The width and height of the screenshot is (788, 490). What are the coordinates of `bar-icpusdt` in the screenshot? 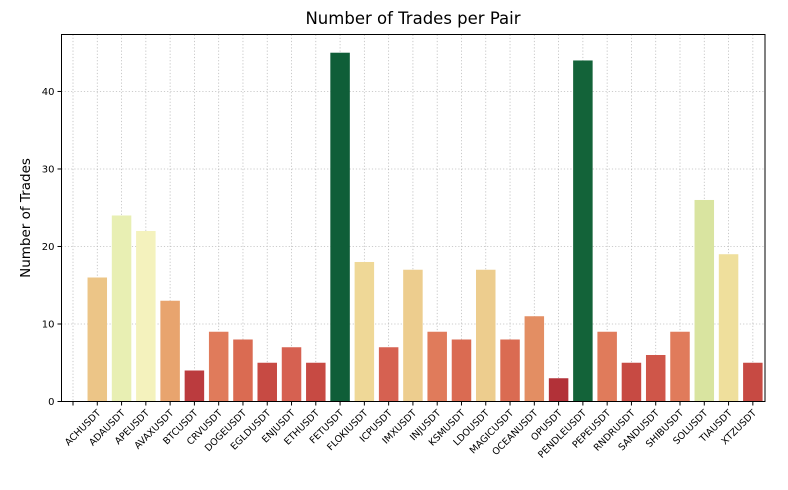 It's located at (388, 374).